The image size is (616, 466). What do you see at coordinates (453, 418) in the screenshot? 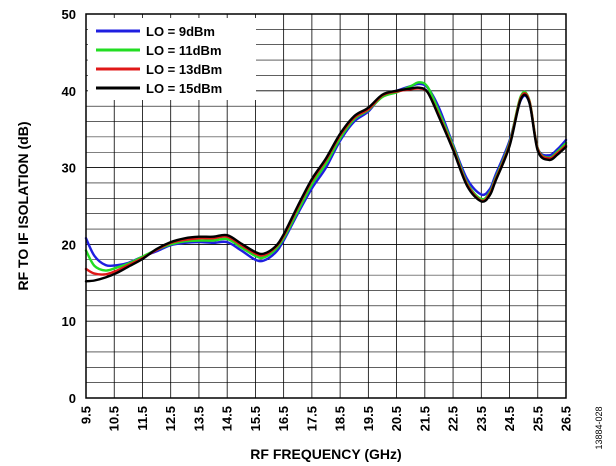
I see `x-tick-label: 22.5` at bounding box center [453, 418].